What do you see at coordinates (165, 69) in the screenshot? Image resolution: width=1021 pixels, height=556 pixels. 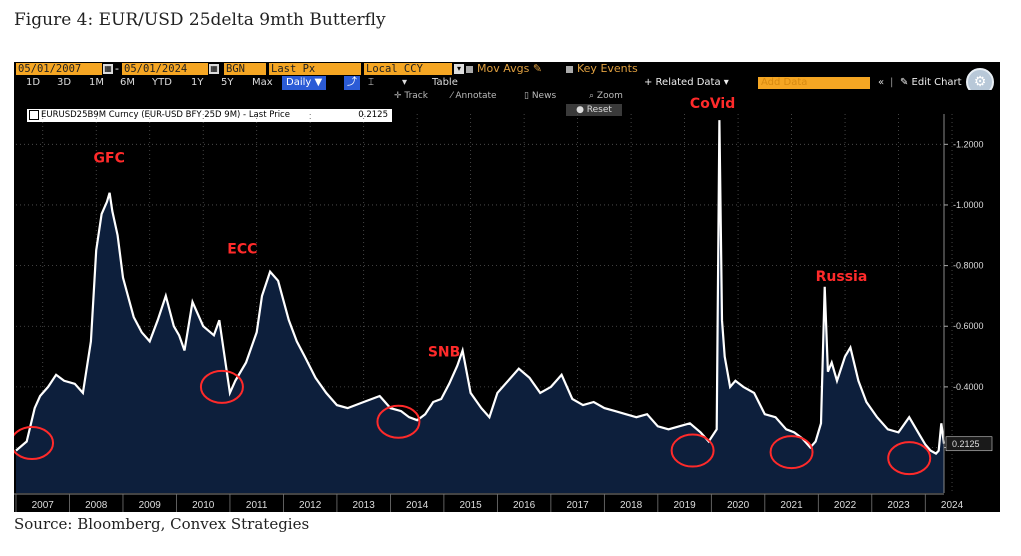 I see `end-date-input: 05/01/2024` at bounding box center [165, 69].